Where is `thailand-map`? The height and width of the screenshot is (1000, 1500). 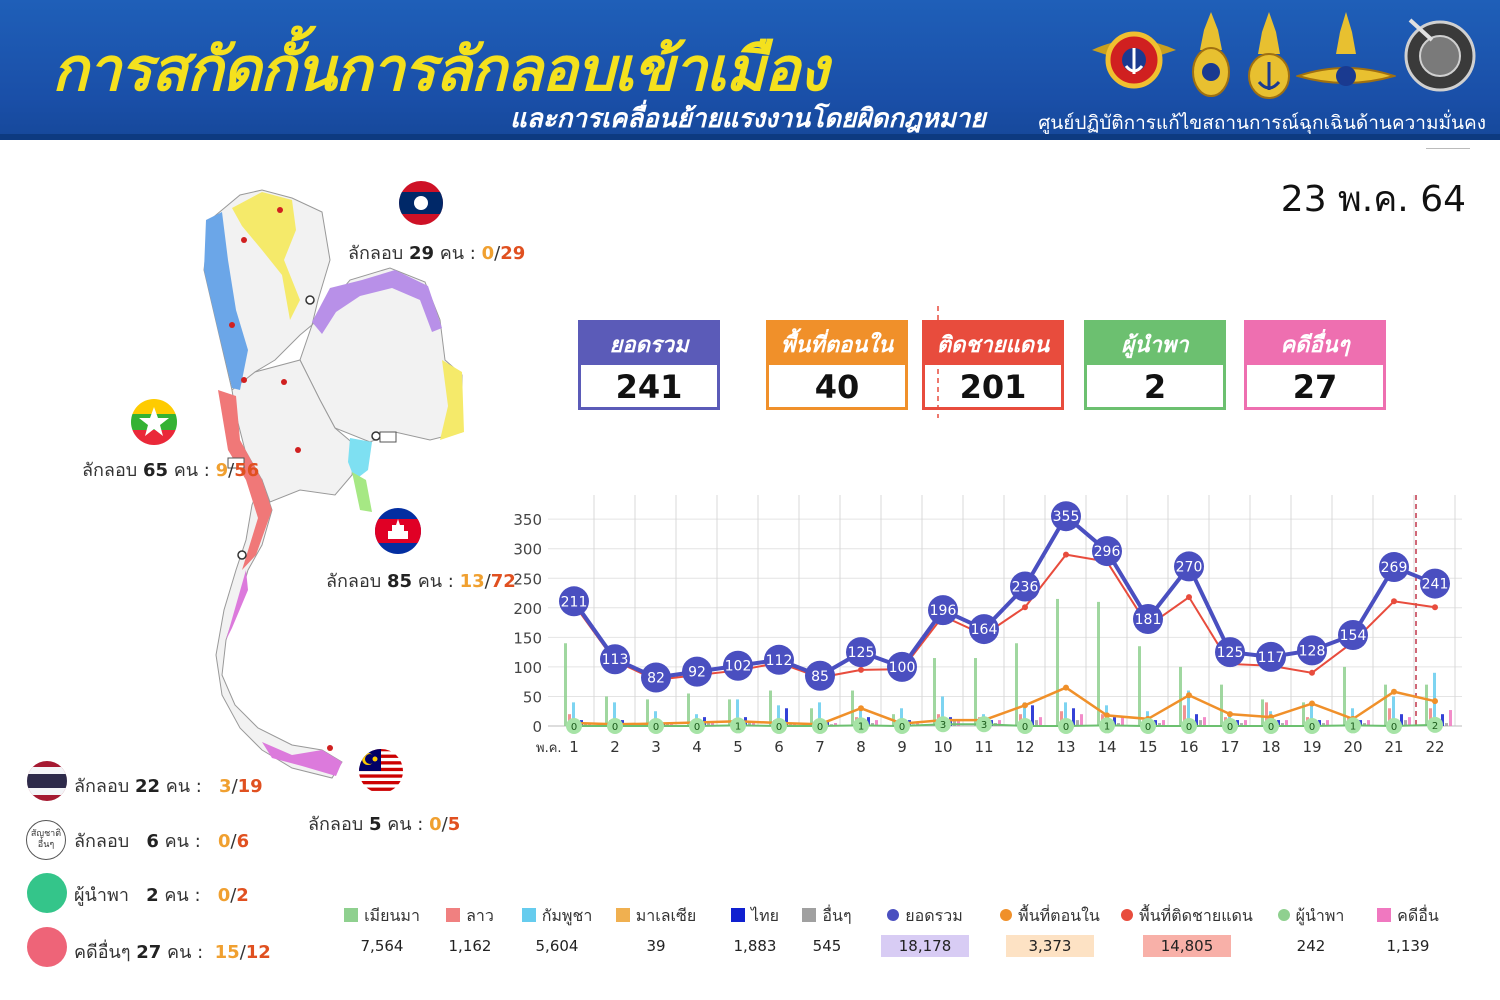 thailand-map is located at coordinates (333, 484).